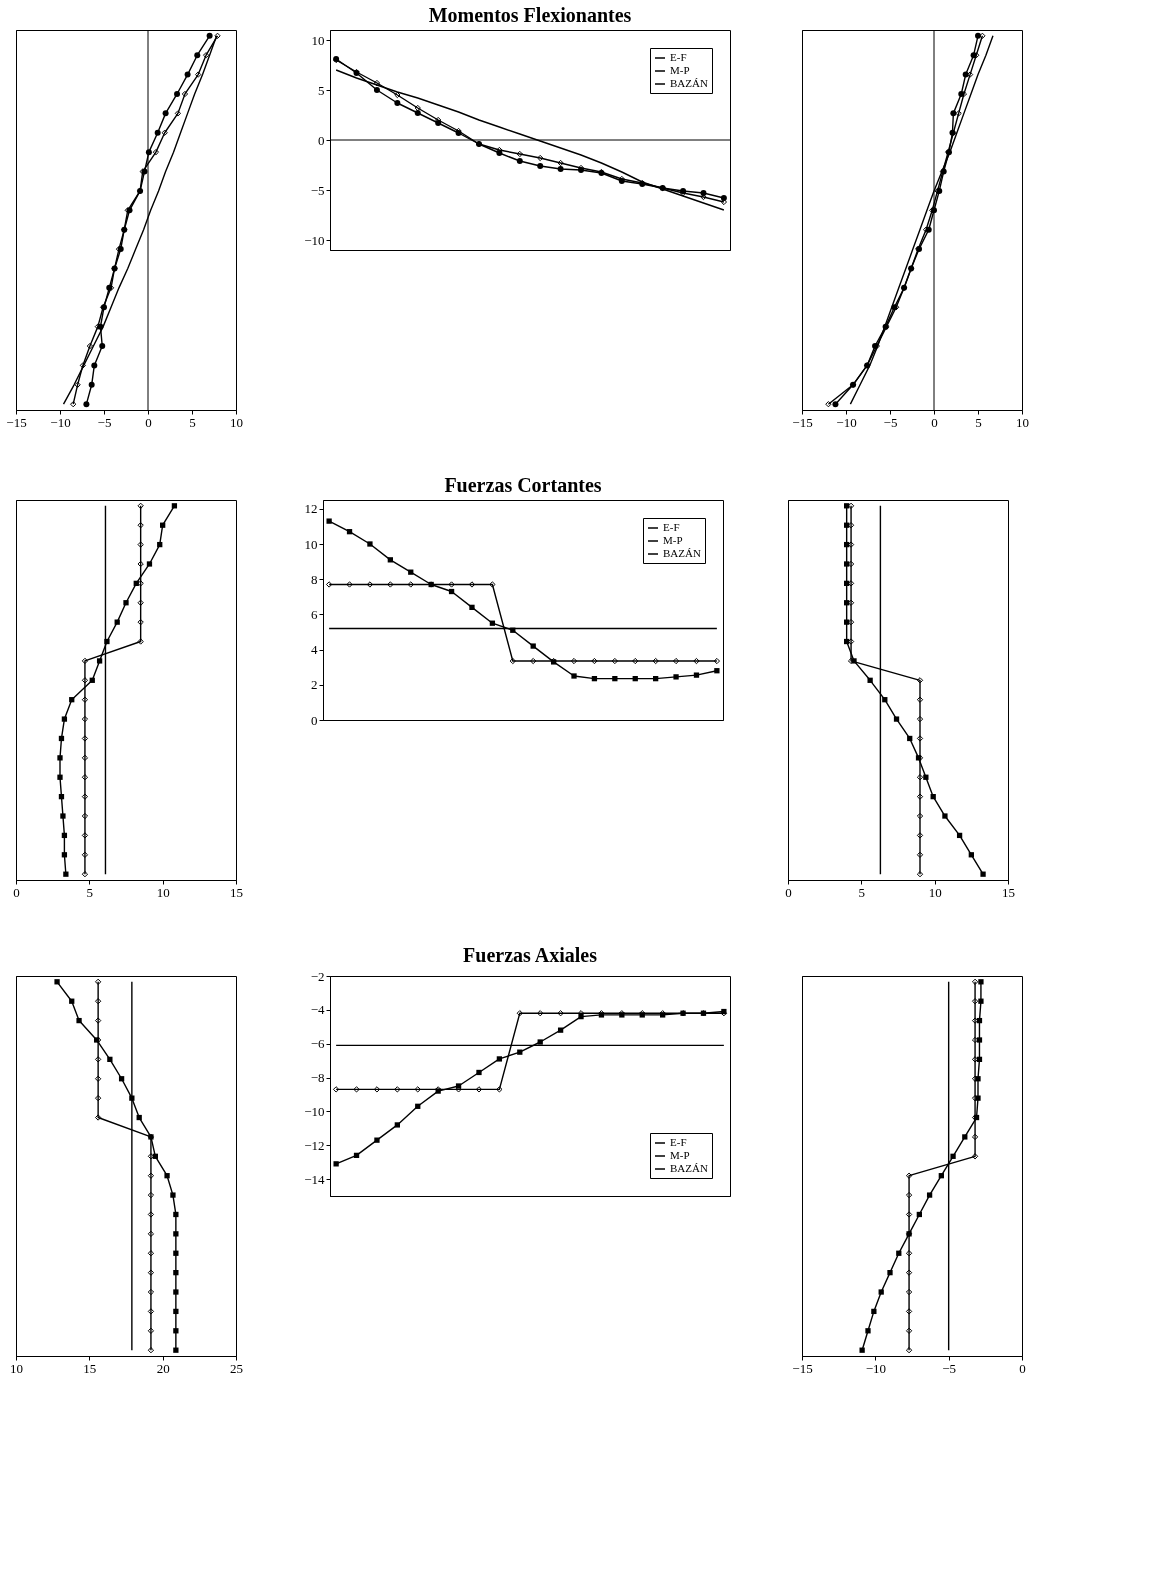 This screenshot has width=1151, height=1570. I want to click on chart-title: Fuerzas Axiales, so click(530, 955).